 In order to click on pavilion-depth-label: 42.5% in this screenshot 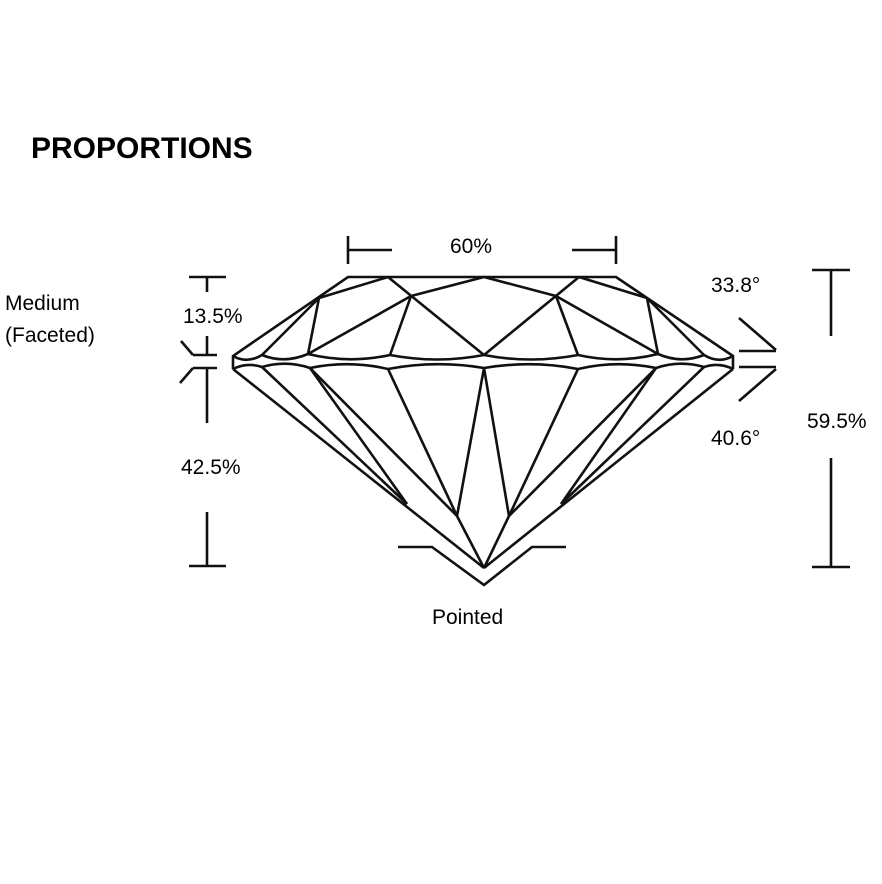, I will do `click(211, 467)`.